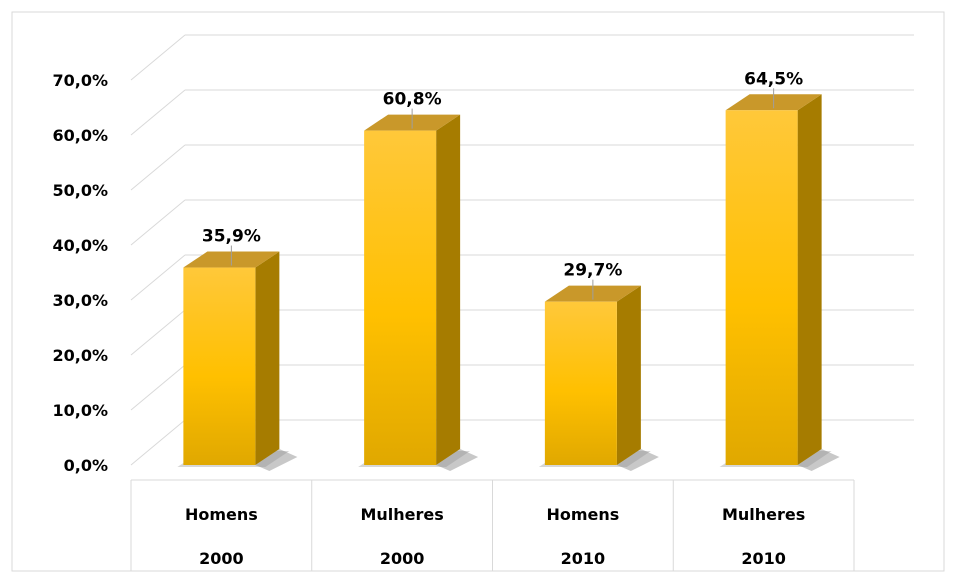 This screenshot has width=956, height=588. I want to click on y-tick-label: 30,0%, so click(80, 300).